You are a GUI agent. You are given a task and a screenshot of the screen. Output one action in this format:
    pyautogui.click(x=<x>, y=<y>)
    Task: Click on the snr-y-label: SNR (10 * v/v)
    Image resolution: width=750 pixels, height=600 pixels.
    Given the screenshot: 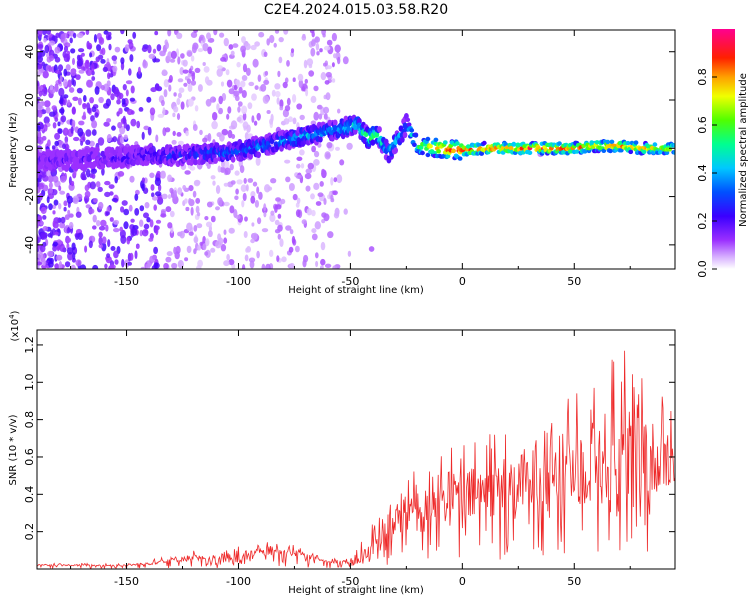 What is the action you would take?
    pyautogui.click(x=13, y=449)
    